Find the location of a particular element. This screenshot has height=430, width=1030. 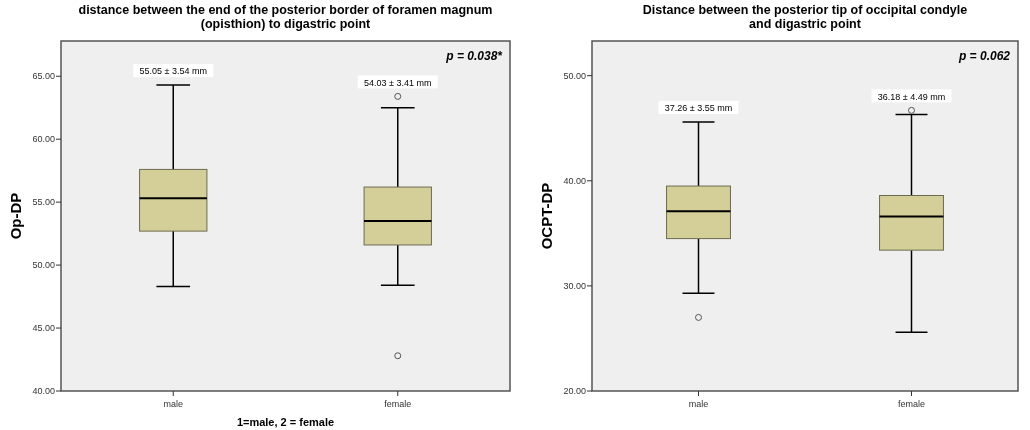

annotation: 37.26 ± 3.55 mm is located at coordinates (698, 108).